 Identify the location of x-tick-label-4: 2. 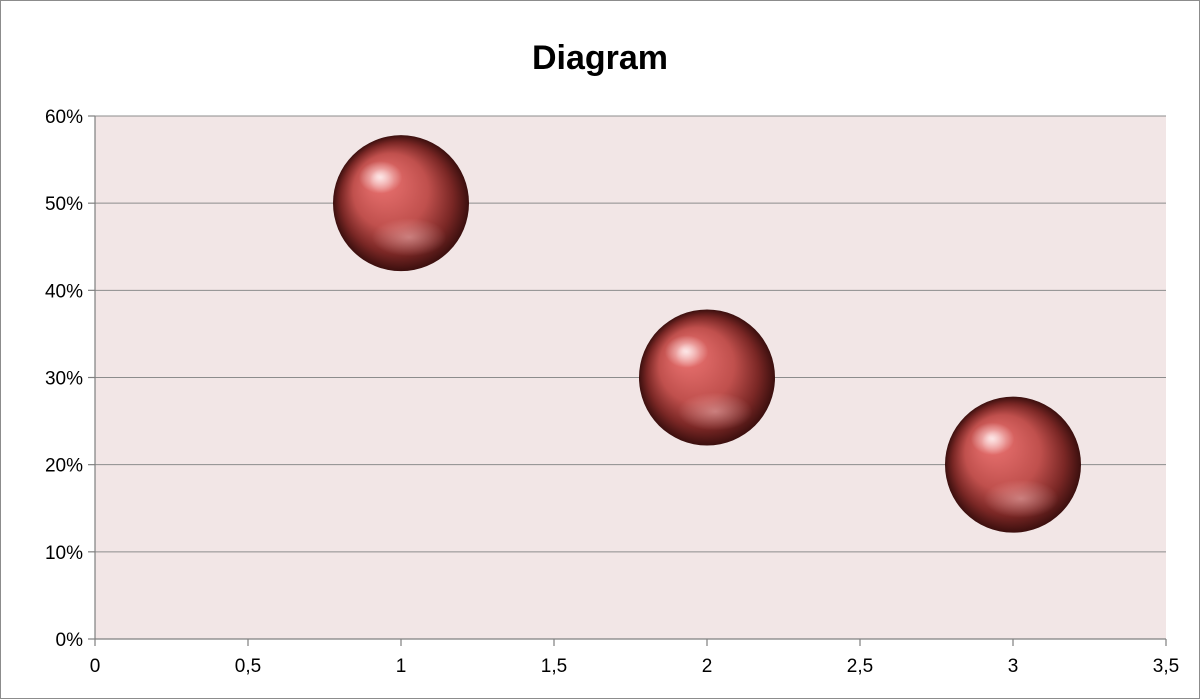
(707, 666).